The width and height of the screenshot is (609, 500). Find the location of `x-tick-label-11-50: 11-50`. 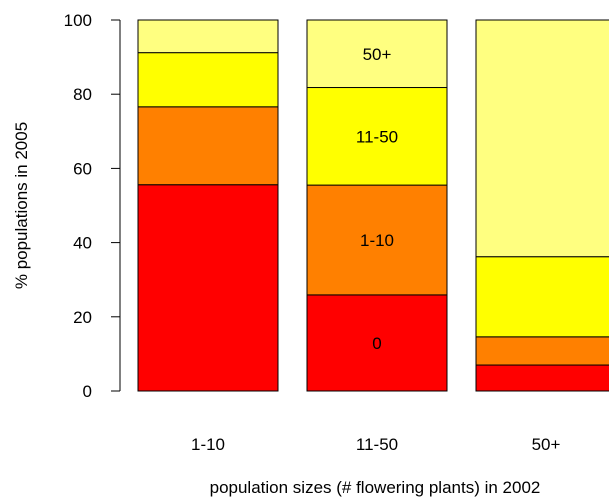

x-tick-label-11-50: 11-50 is located at coordinates (377, 444).